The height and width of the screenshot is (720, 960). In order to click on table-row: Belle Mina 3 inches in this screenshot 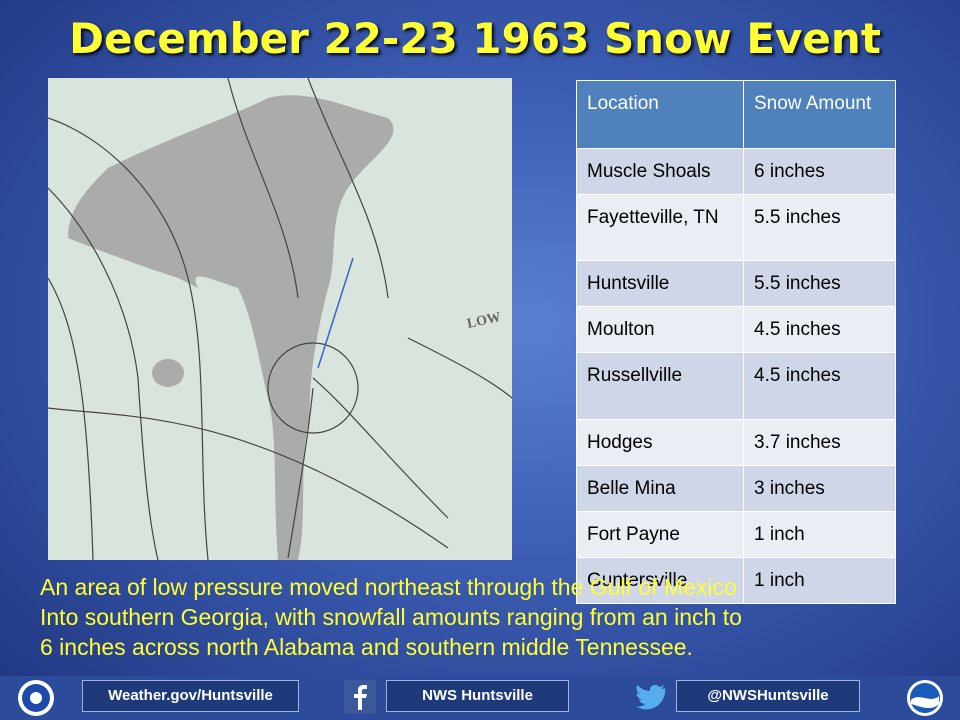, I will do `click(736, 488)`.